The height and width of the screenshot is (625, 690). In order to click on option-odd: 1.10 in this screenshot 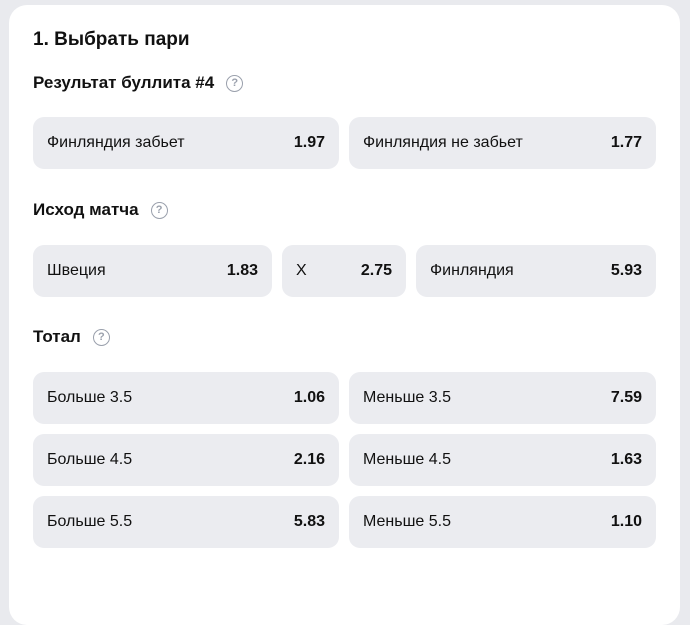, I will do `click(626, 521)`.